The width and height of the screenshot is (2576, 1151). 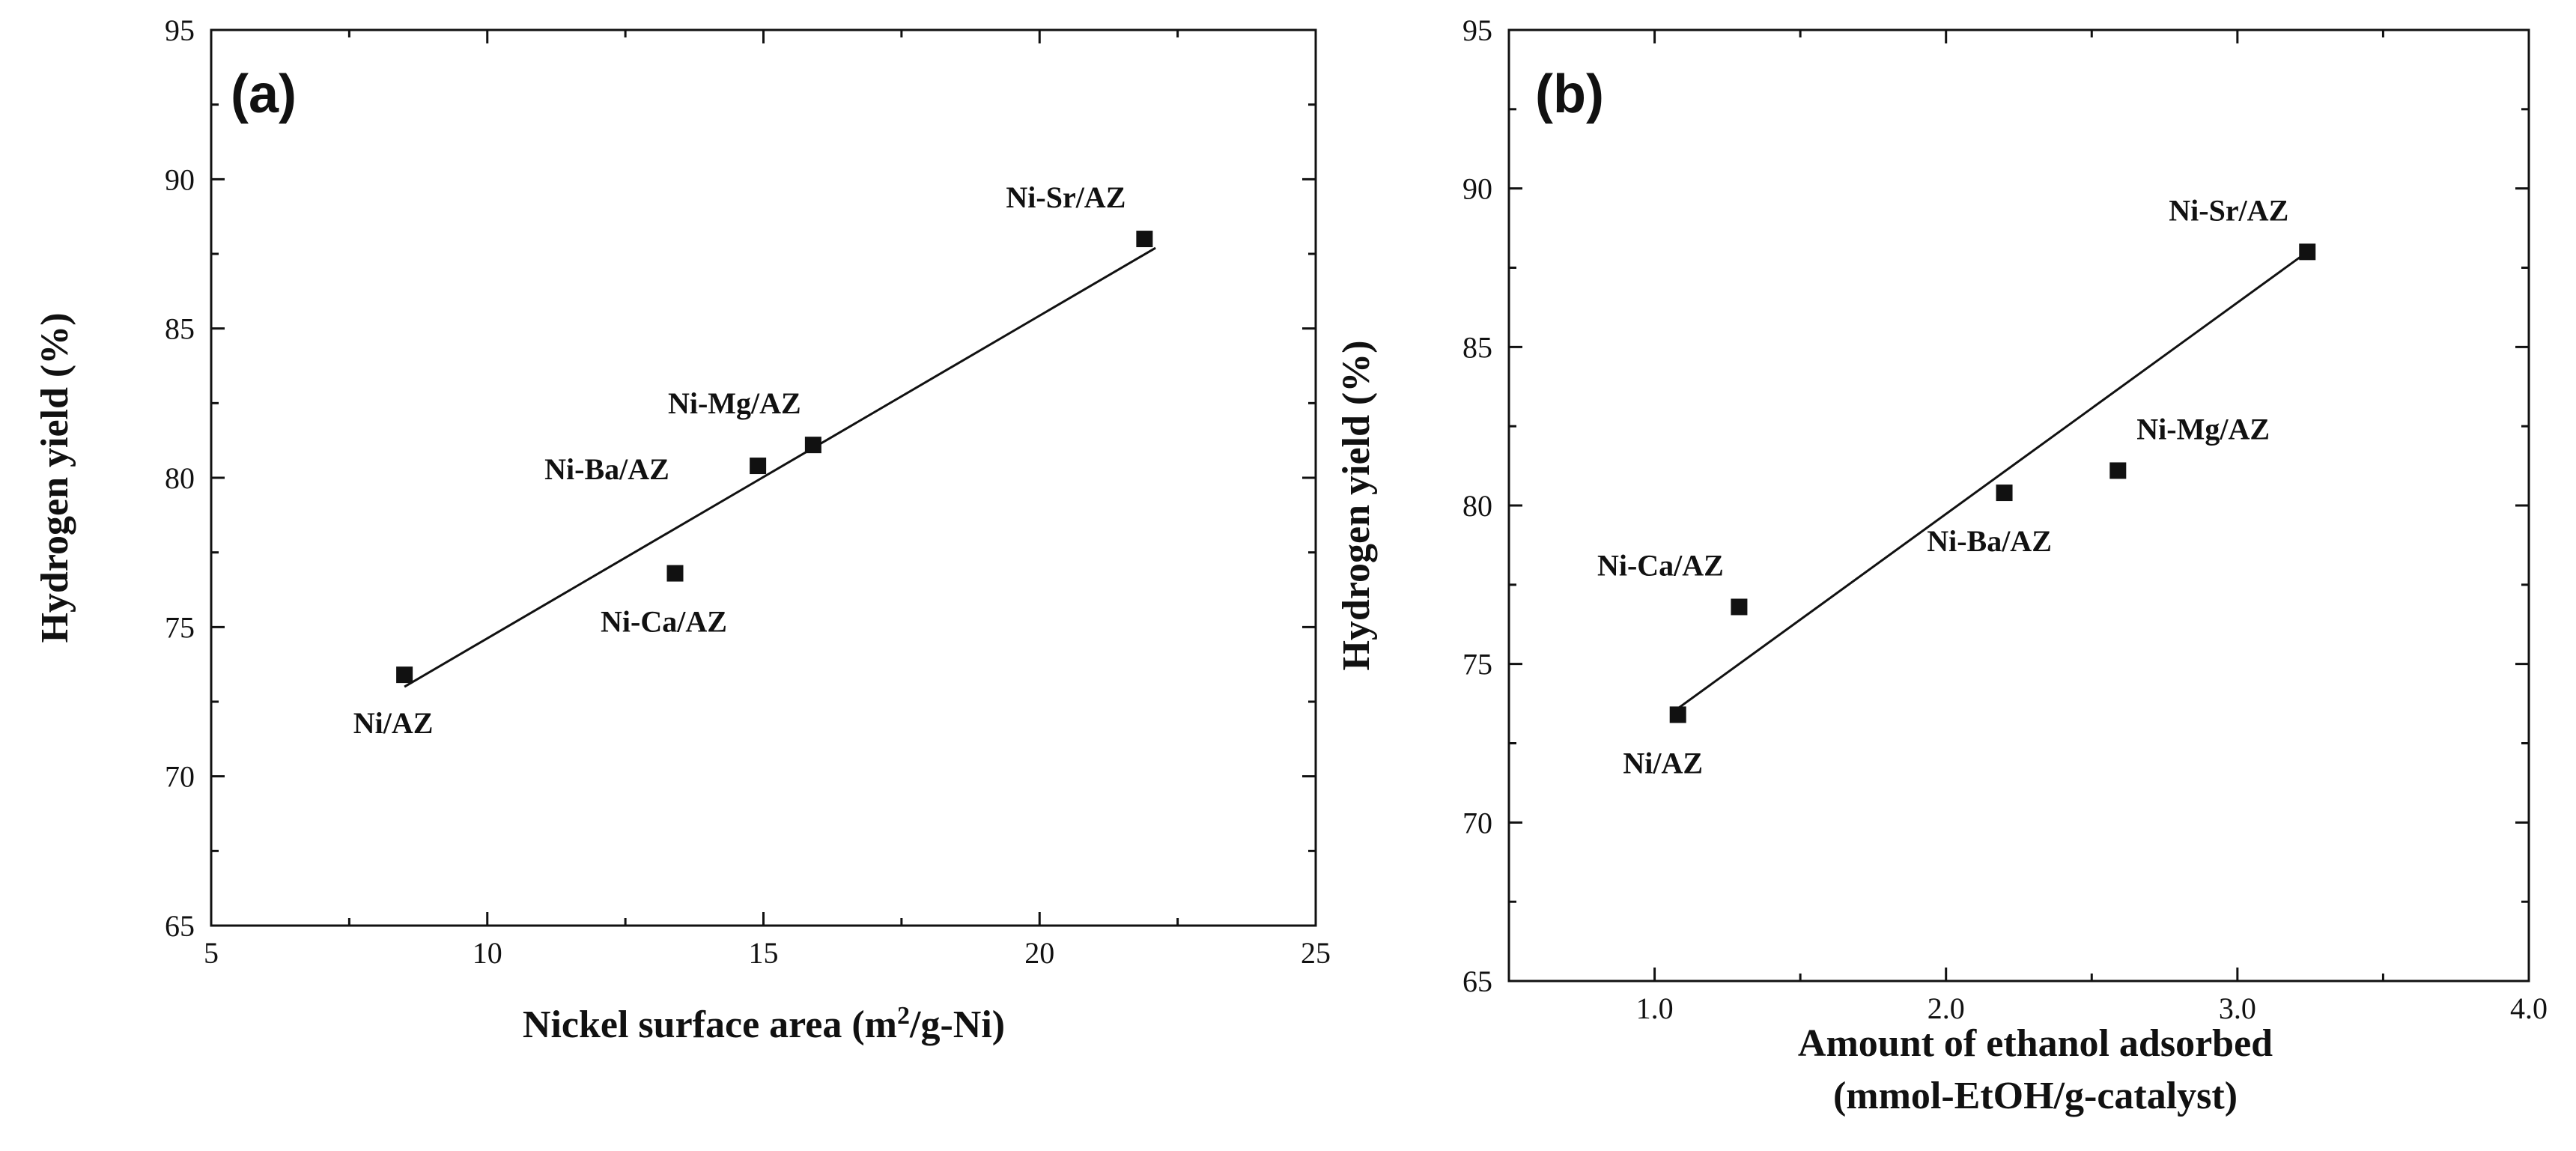 What do you see at coordinates (1655, 1008) in the screenshot?
I see `x-tick-label: 1.0` at bounding box center [1655, 1008].